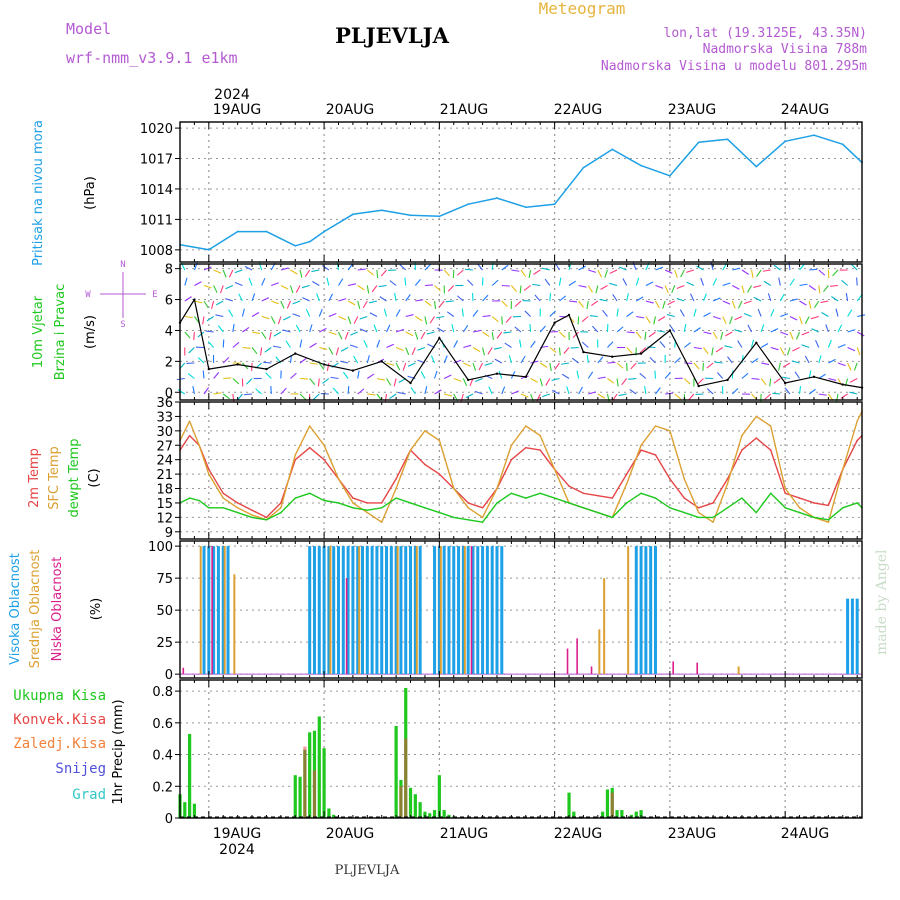 The width and height of the screenshot is (900, 900). Describe the element at coordinates (164, 611) in the screenshot. I see `y-tick-label: 50` at that location.